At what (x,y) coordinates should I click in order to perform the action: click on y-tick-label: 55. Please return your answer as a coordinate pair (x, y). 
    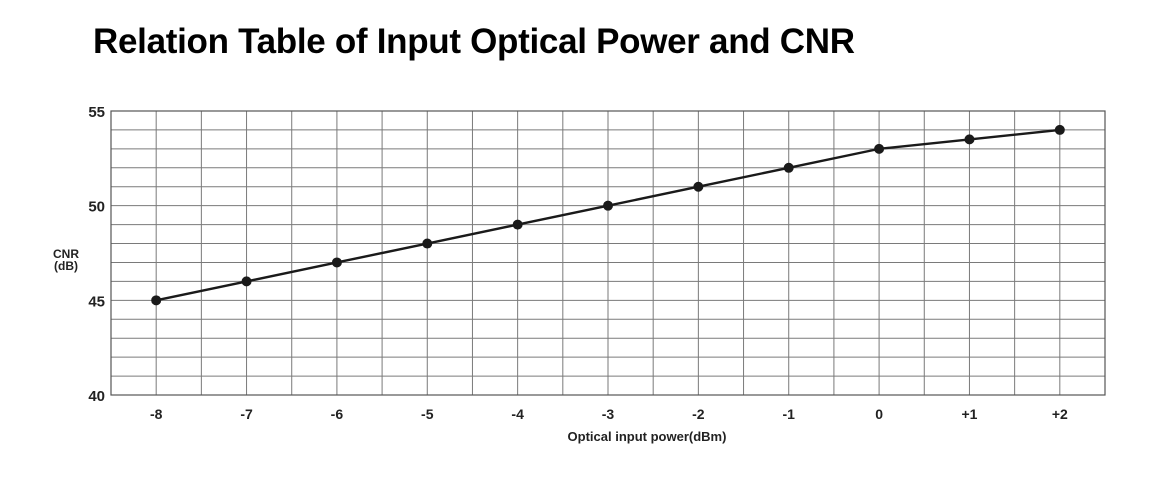
    Looking at the image, I should click on (96, 112).